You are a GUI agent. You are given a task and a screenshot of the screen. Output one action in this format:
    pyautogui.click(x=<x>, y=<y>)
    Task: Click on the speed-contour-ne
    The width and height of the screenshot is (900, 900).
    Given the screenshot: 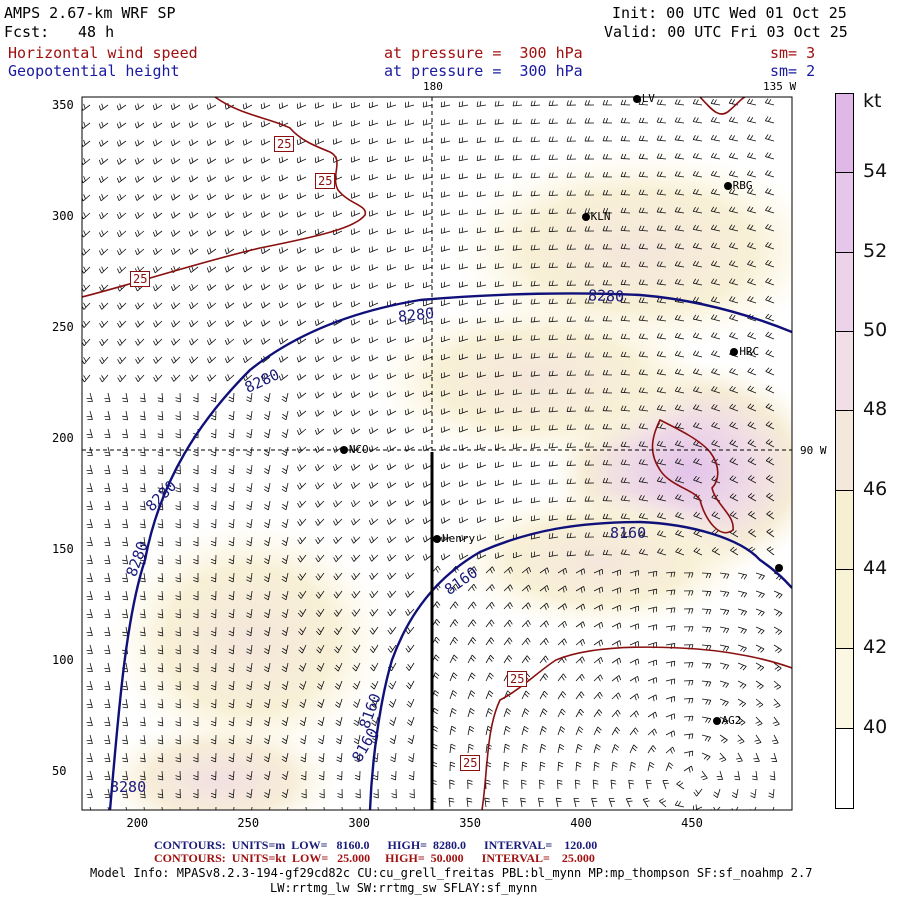 What is the action you would take?
    pyautogui.click(x=722, y=106)
    